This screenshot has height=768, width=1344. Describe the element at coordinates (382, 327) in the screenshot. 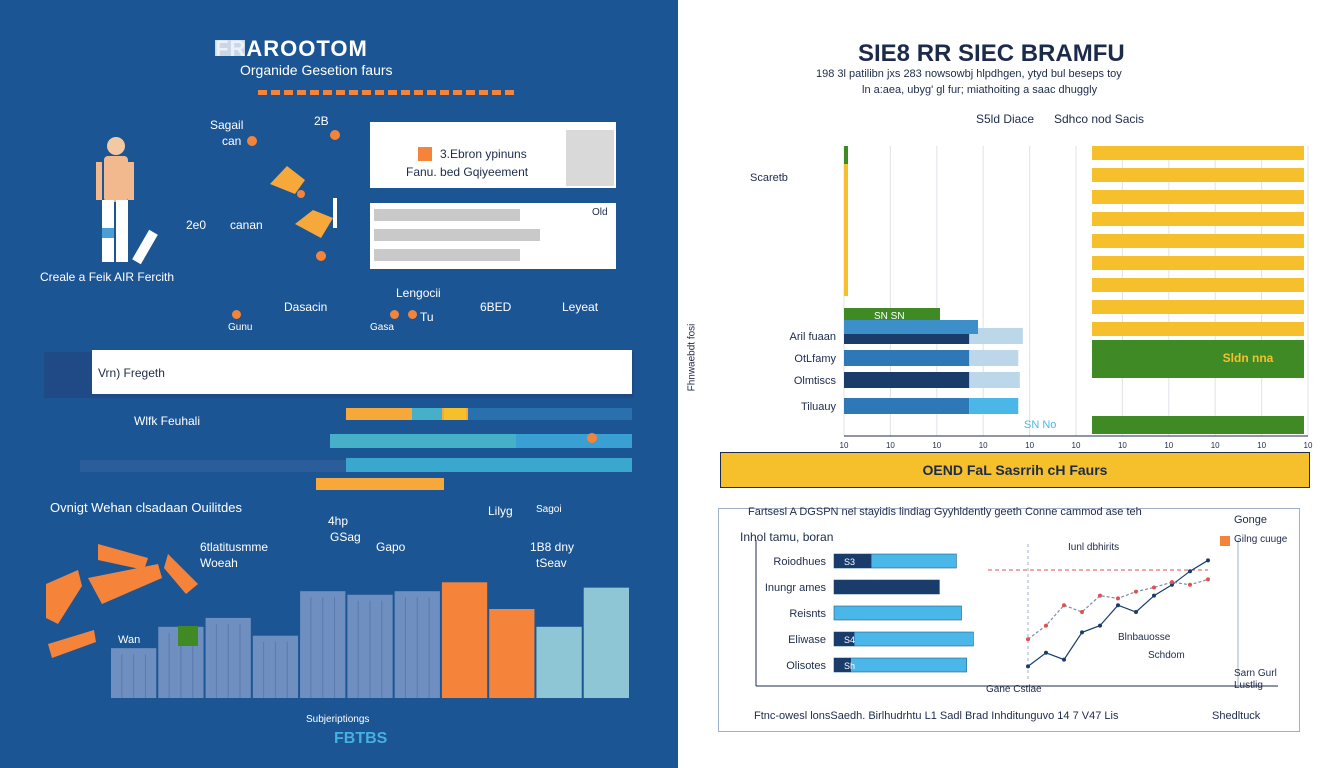

I see `row-small-b: Gasa` at that location.